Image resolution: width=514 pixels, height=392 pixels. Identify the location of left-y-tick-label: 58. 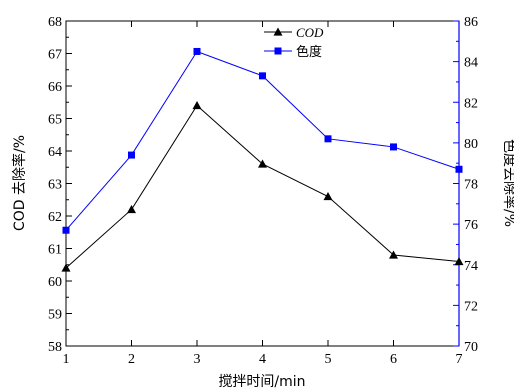
(55, 347).